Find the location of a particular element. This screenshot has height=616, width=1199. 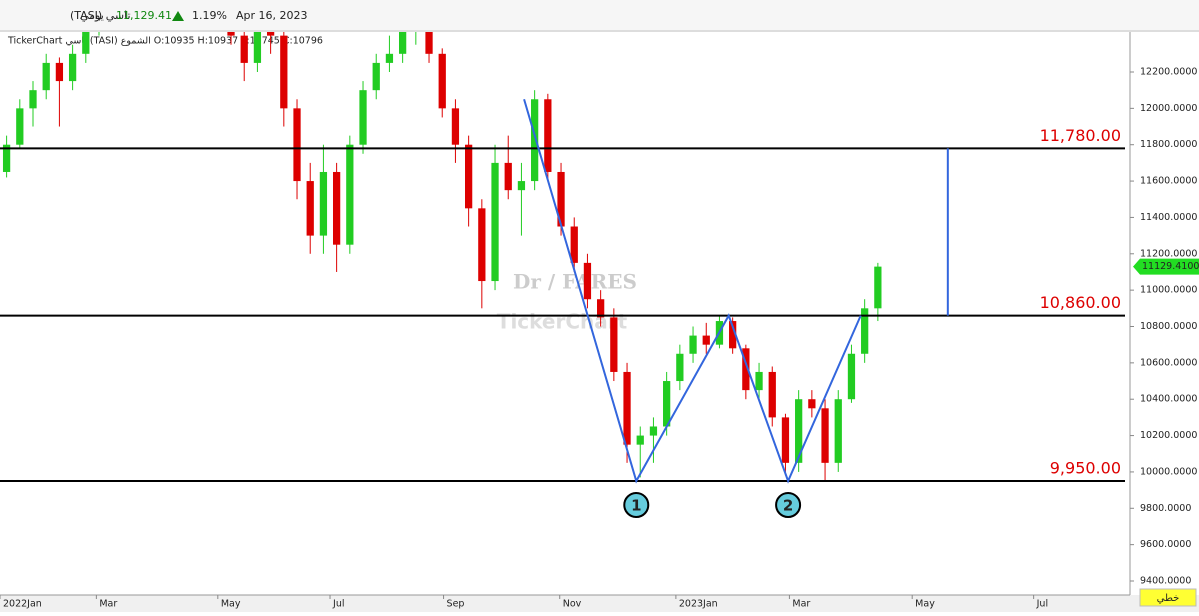

y-tick-label: 10200.0000 is located at coordinates (1168, 435).